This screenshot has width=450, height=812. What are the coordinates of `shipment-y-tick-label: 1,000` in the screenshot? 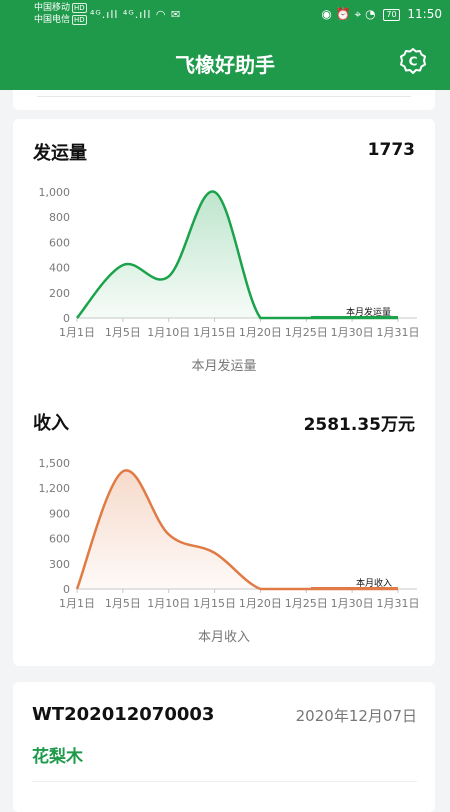 It's located at (55, 192).